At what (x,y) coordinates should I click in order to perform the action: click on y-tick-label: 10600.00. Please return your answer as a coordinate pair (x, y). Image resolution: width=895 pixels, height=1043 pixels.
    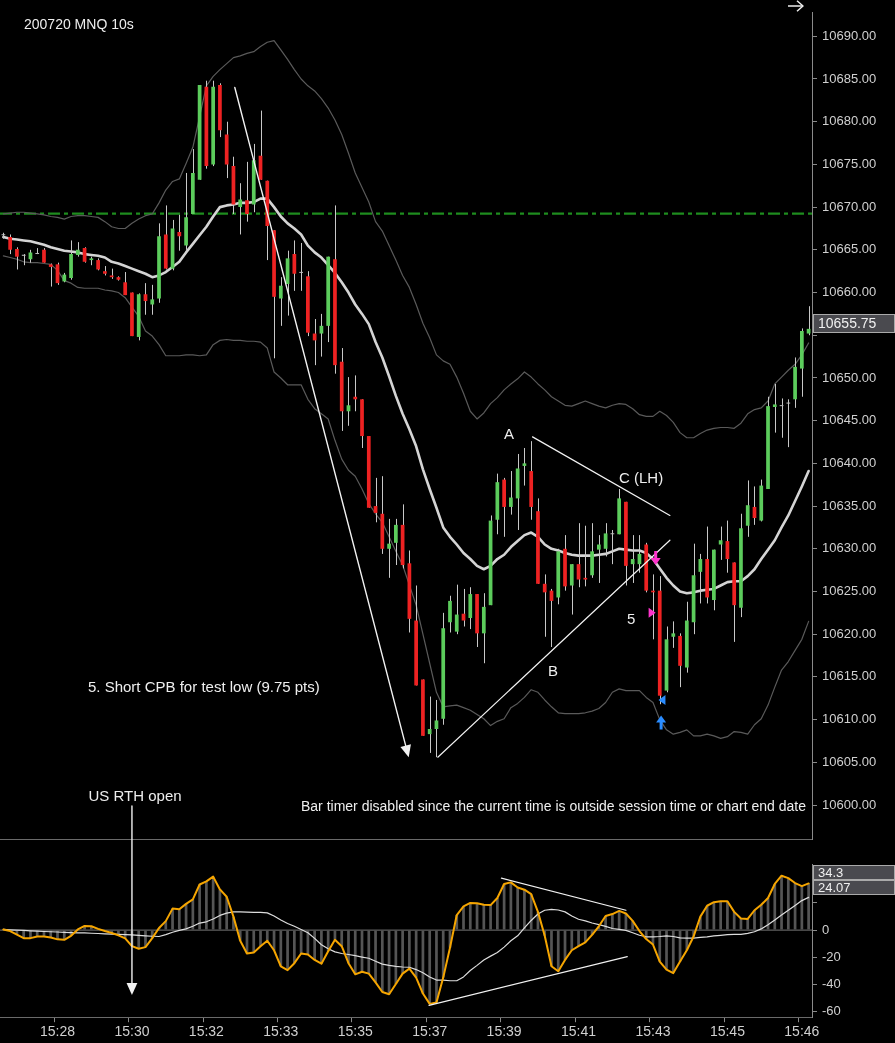
    Looking at the image, I should click on (849, 804).